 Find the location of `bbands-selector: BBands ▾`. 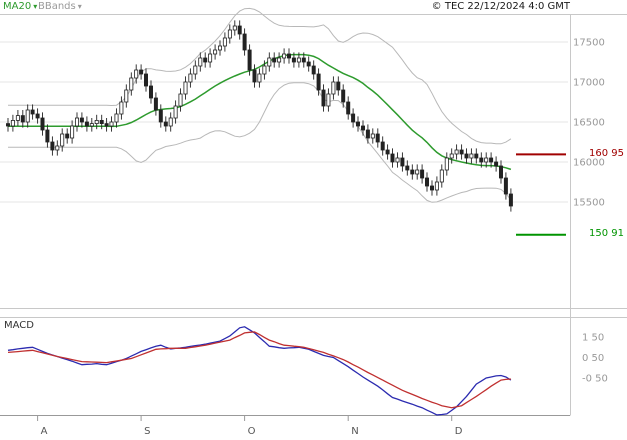

bbands-selector: BBands ▾ is located at coordinates (60, 7).